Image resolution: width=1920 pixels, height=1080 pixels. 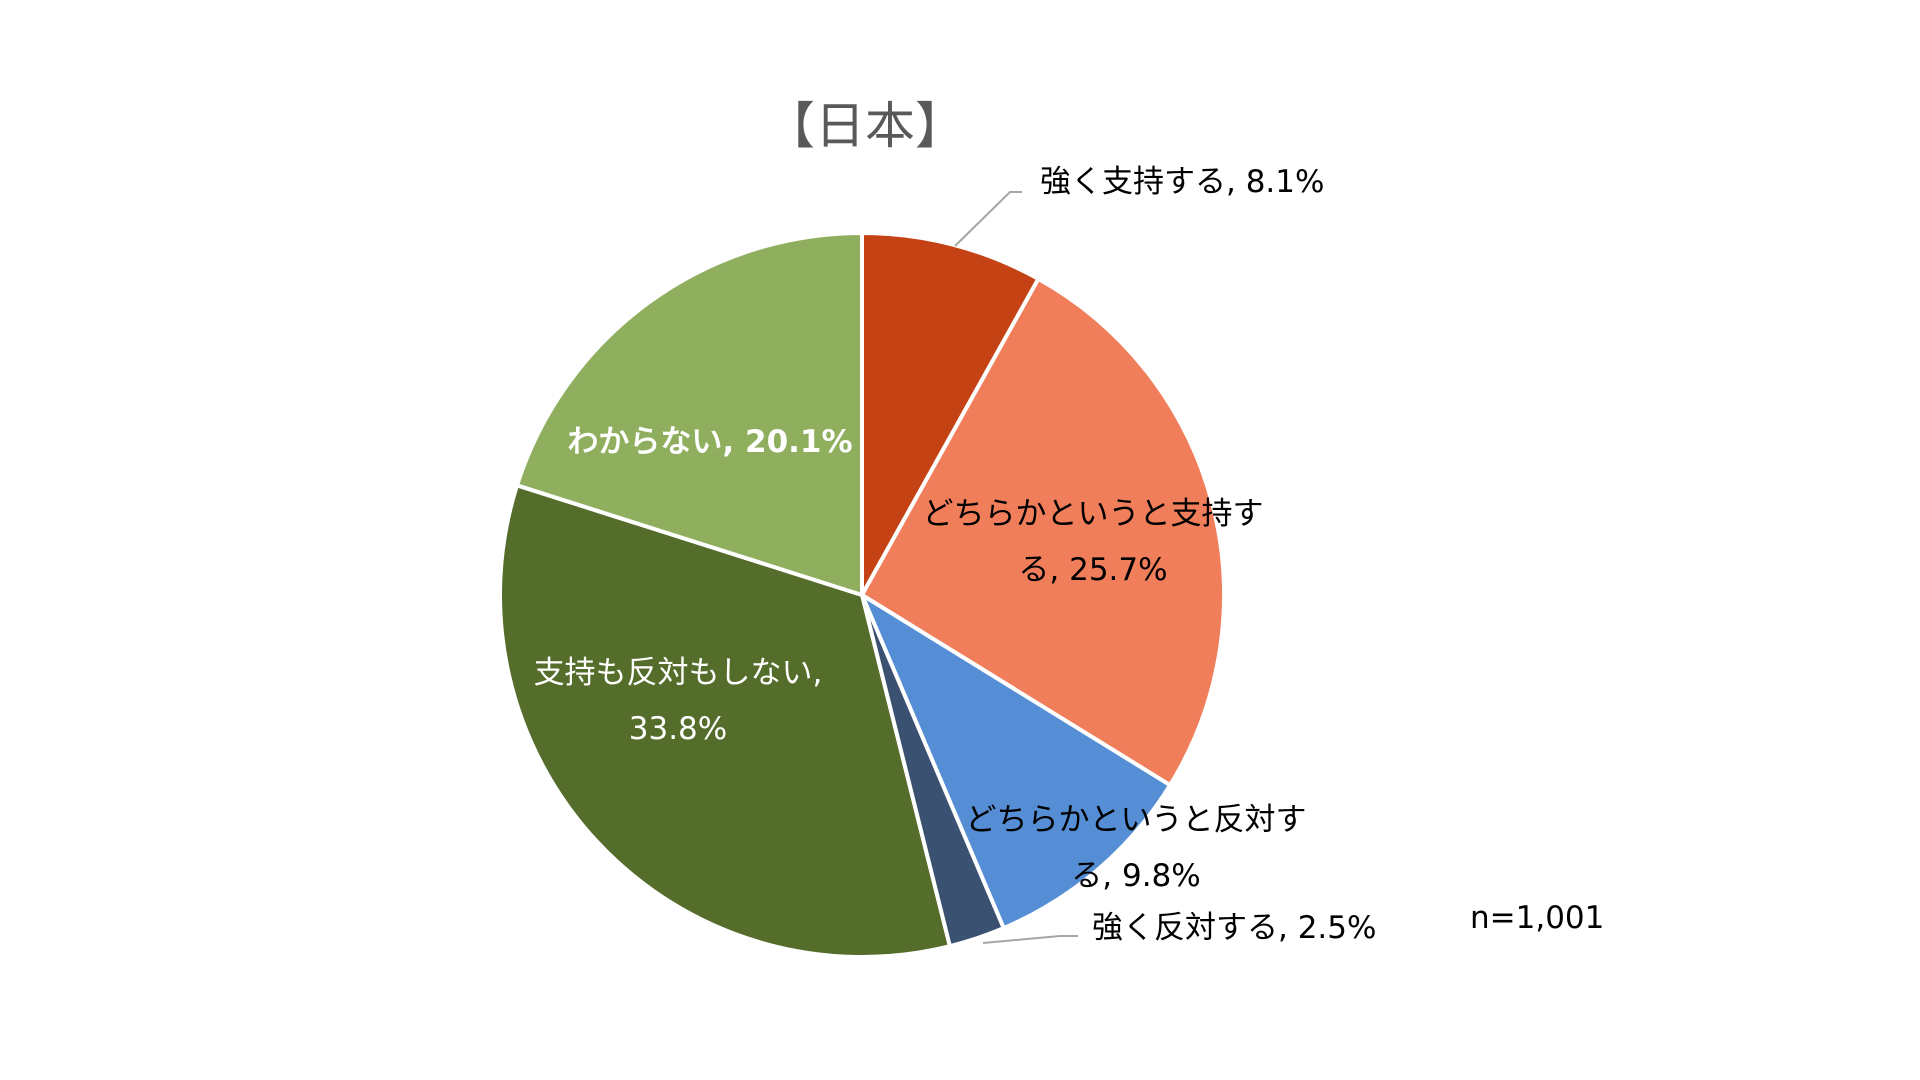 I want to click on data-label-4: 強く反対する, 2.5%, so click(x=1234, y=928).